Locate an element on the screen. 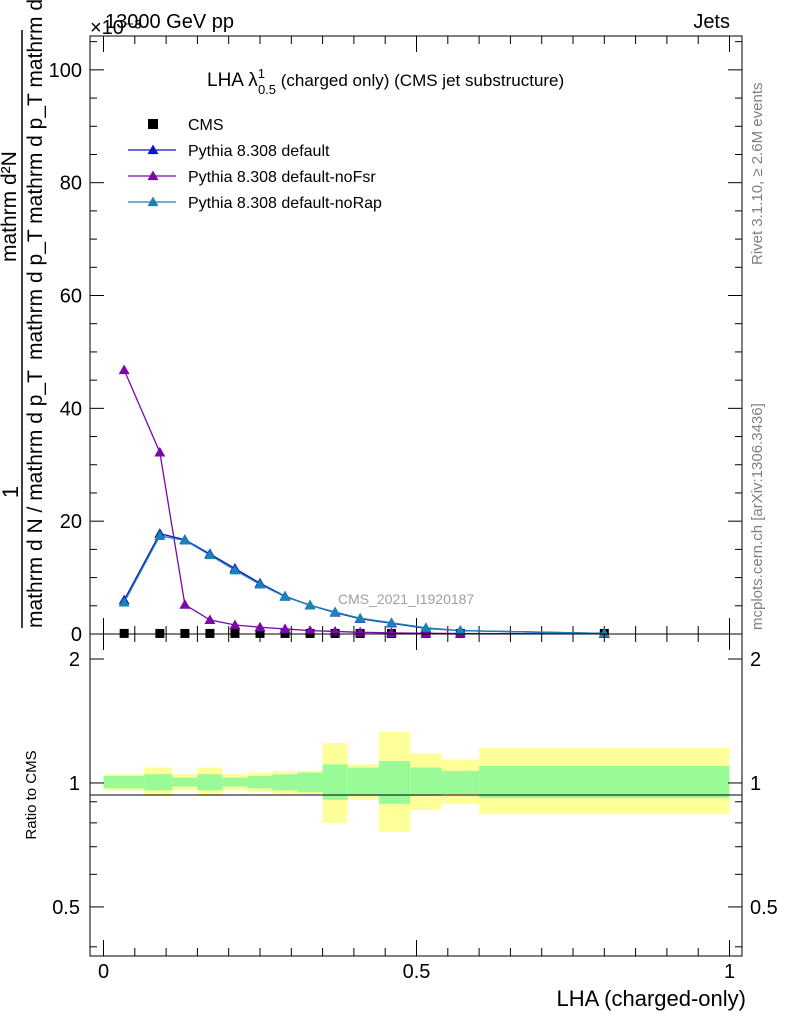 The height and width of the screenshot is (1024, 786). x-tick-label: 0 is located at coordinates (103, 972).